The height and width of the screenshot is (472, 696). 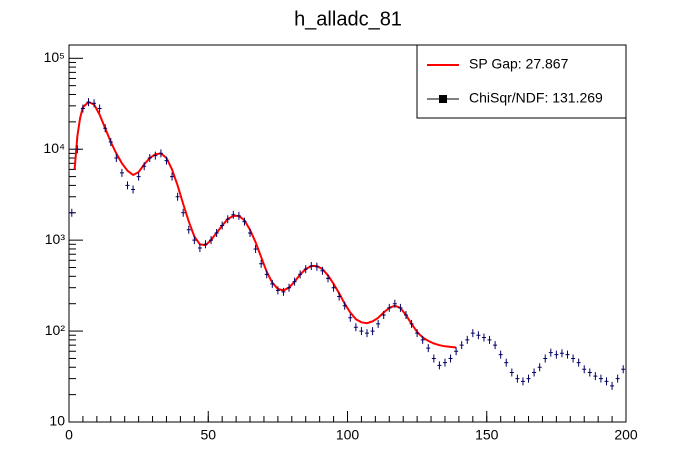 What do you see at coordinates (69, 435) in the screenshot?
I see `x-tick-label: 0` at bounding box center [69, 435].